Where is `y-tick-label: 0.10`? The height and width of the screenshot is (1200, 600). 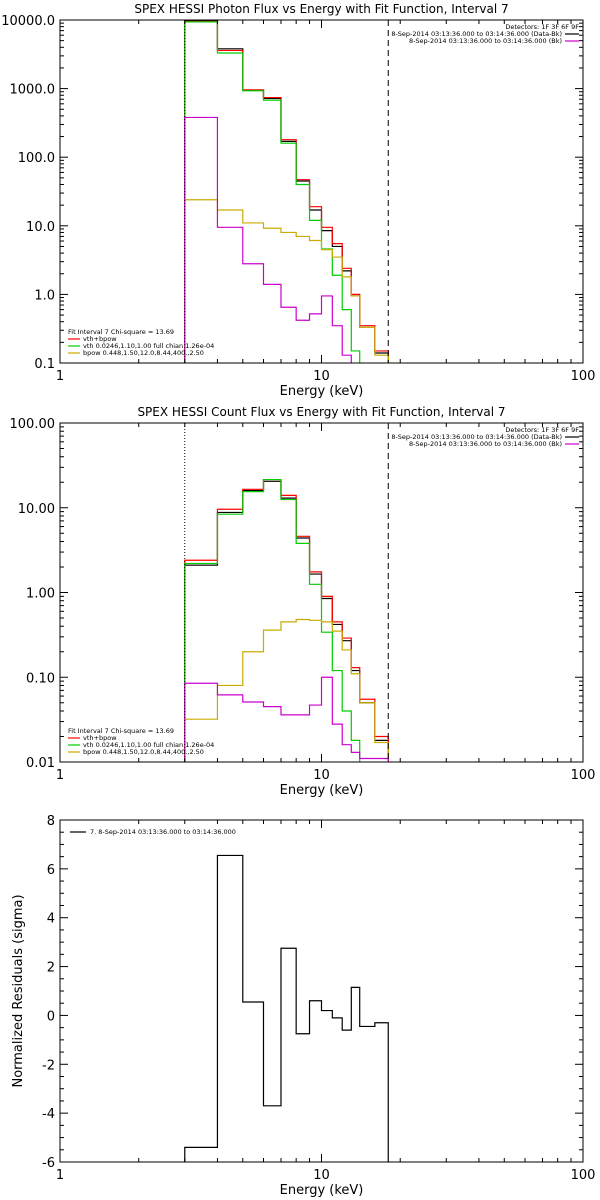 y-tick-label: 0.10 is located at coordinates (40, 678).